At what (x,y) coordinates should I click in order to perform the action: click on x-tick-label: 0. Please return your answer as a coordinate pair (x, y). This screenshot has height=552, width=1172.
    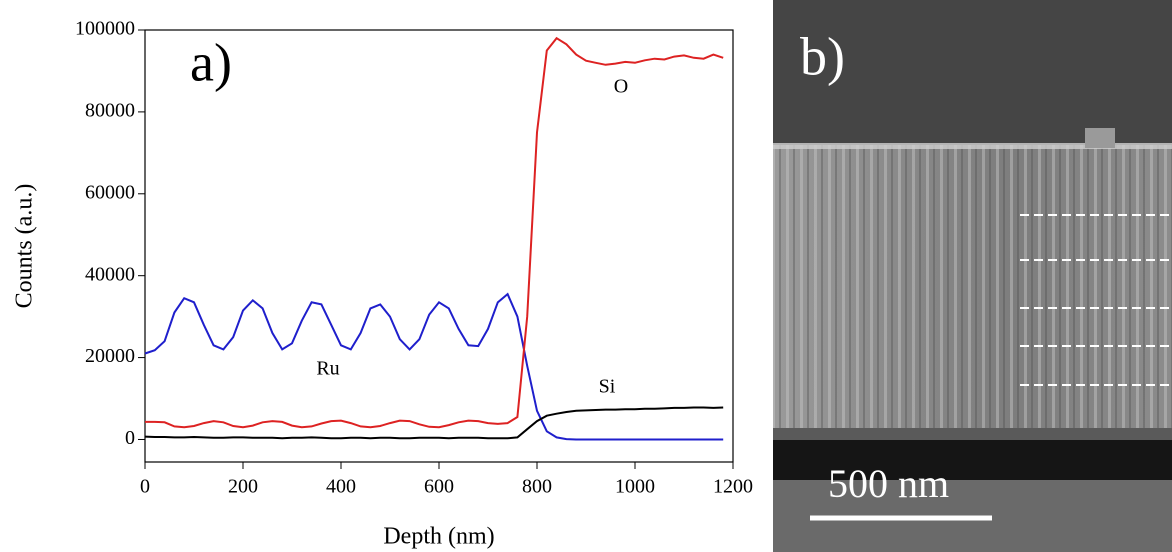
    Looking at the image, I should click on (145, 487).